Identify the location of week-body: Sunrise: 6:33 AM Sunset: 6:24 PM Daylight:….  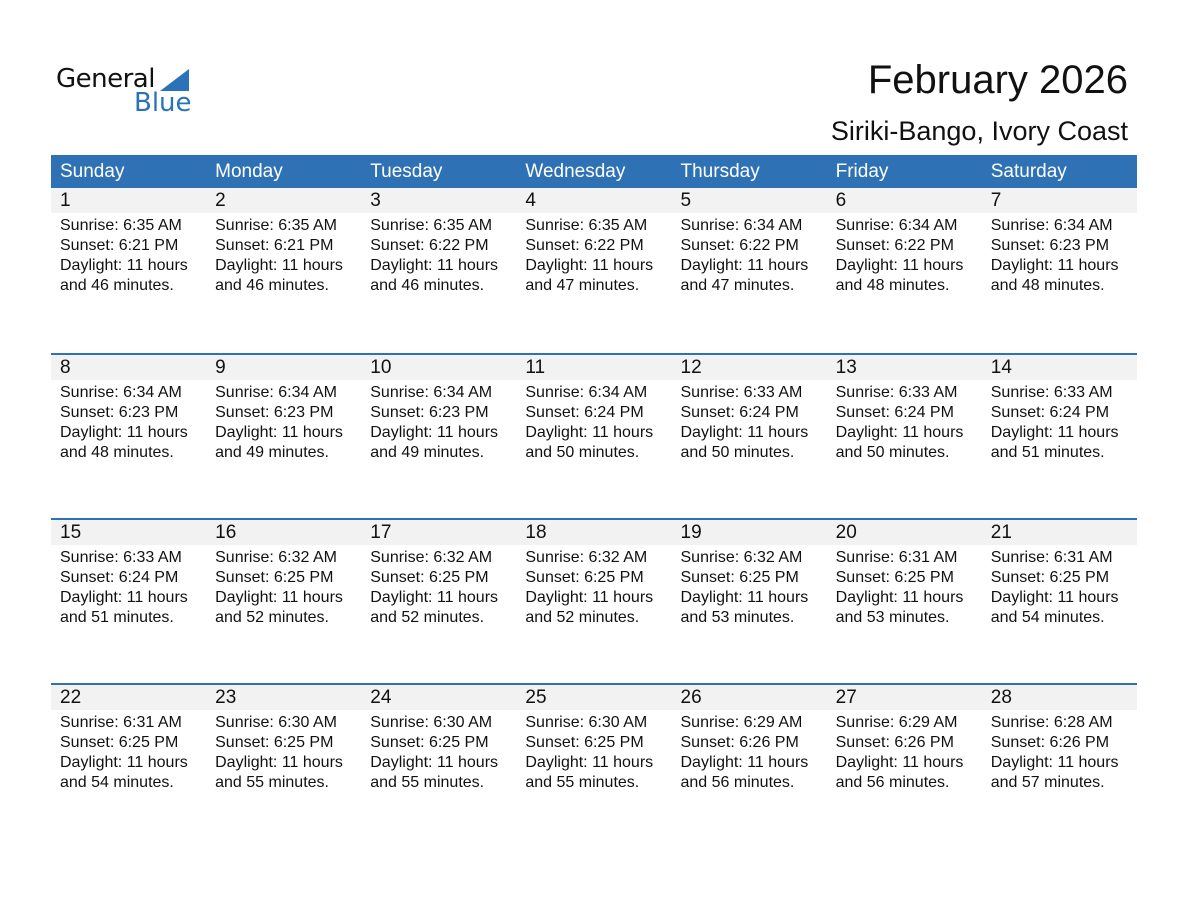
(594, 586).